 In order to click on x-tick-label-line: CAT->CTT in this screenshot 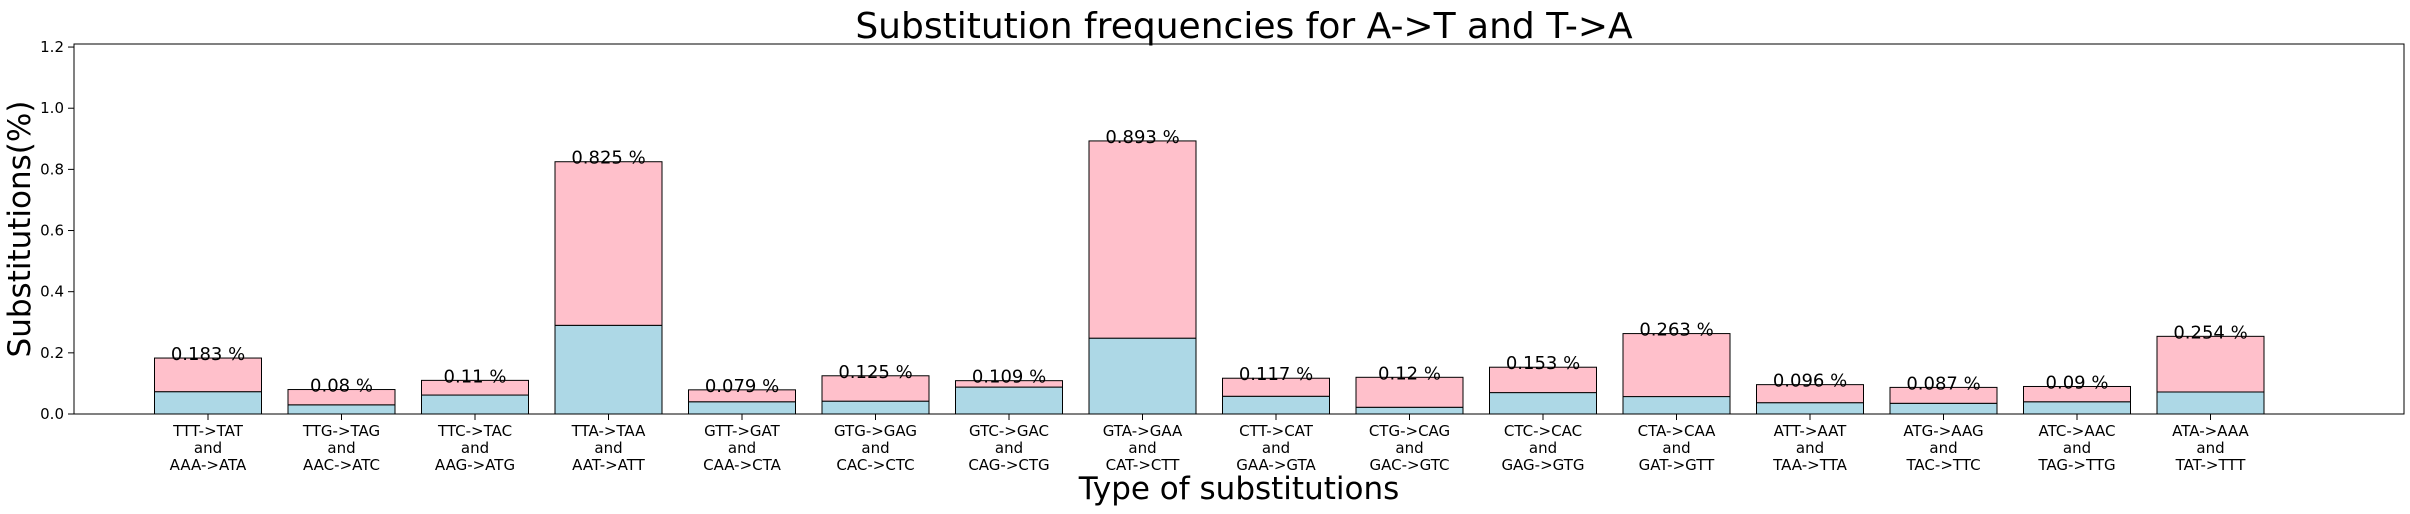, I will do `click(1143, 465)`.